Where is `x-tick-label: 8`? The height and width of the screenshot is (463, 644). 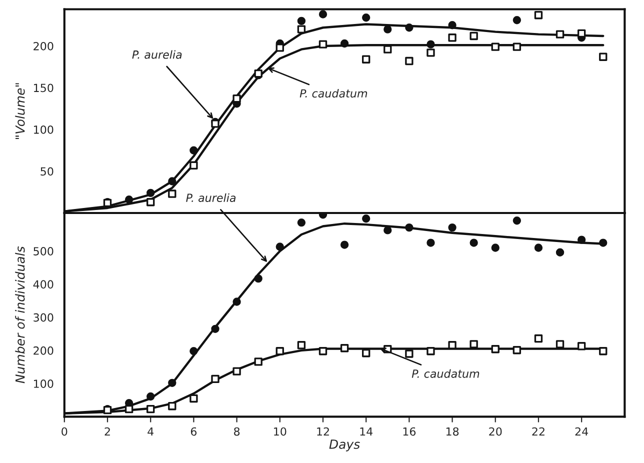
x-tick-label: 8 is located at coordinates (237, 431).